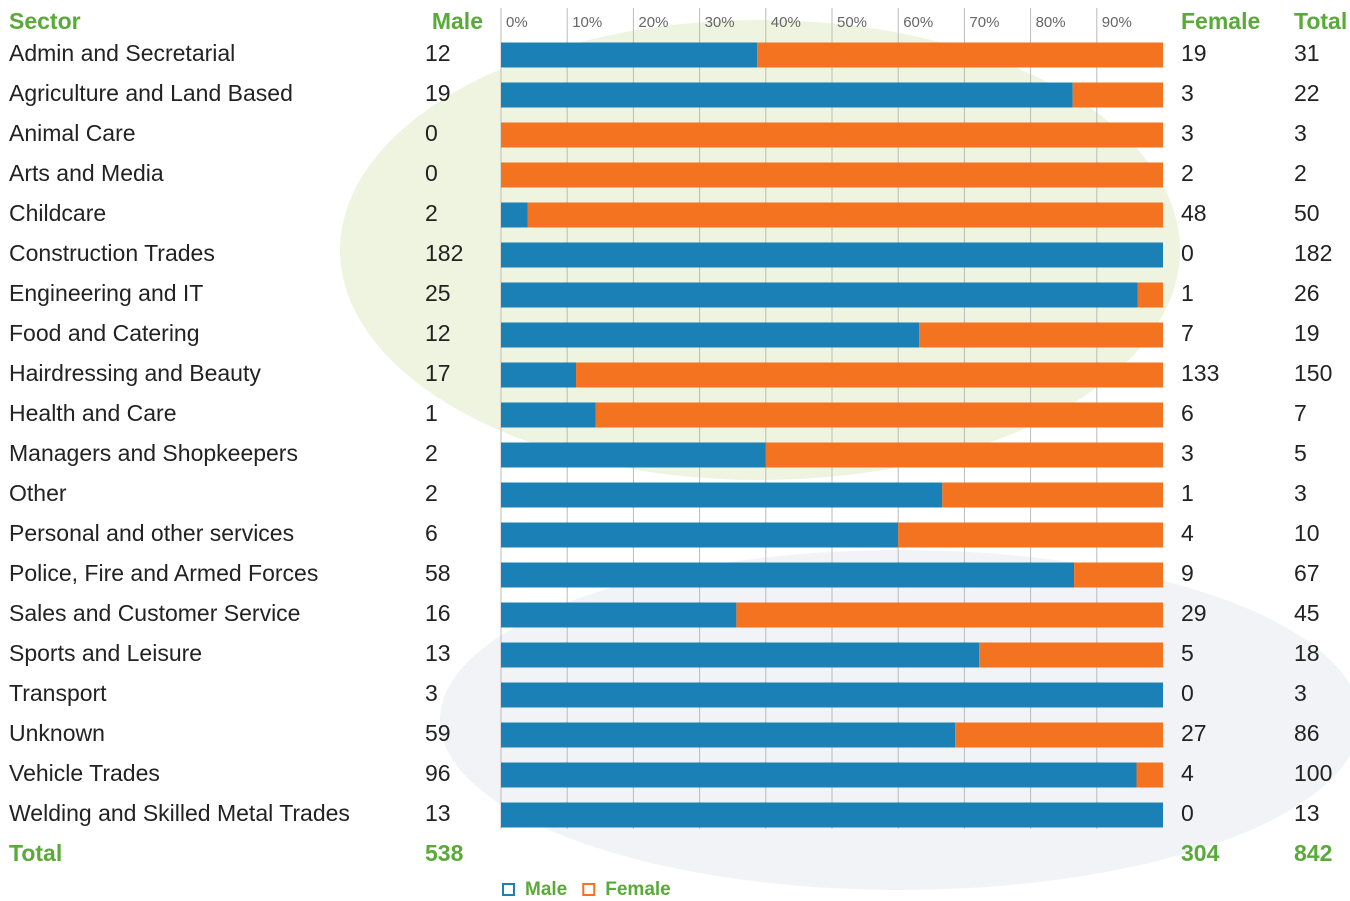 The image size is (1350, 901). What do you see at coordinates (1313, 853) in the screenshot?
I see `total-row-total: 842` at bounding box center [1313, 853].